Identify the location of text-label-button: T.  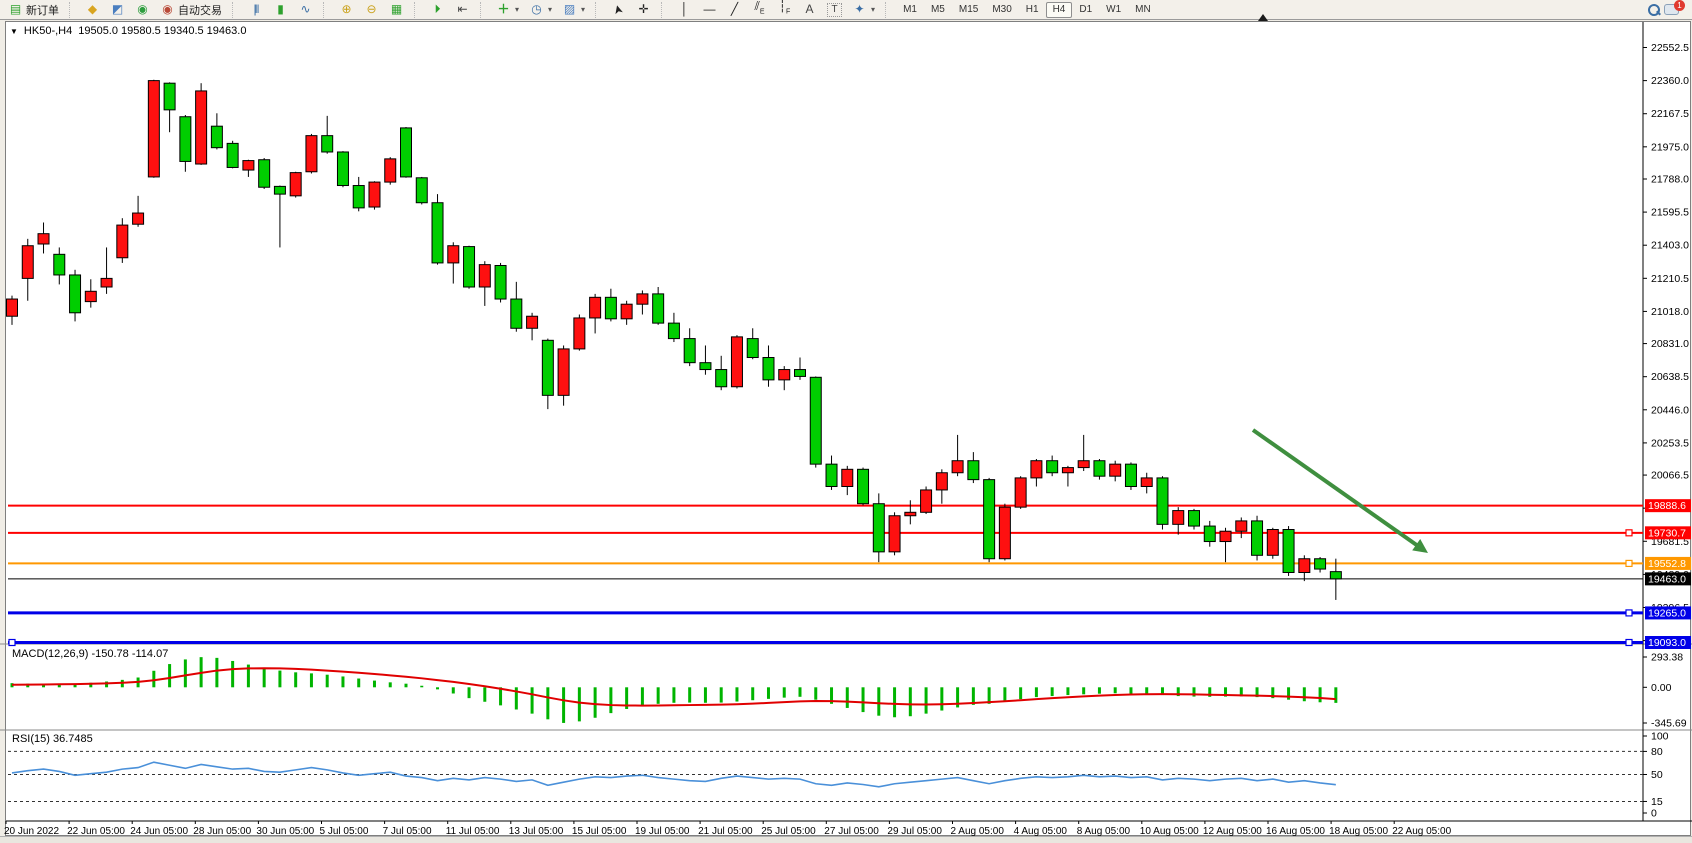
(834, 9).